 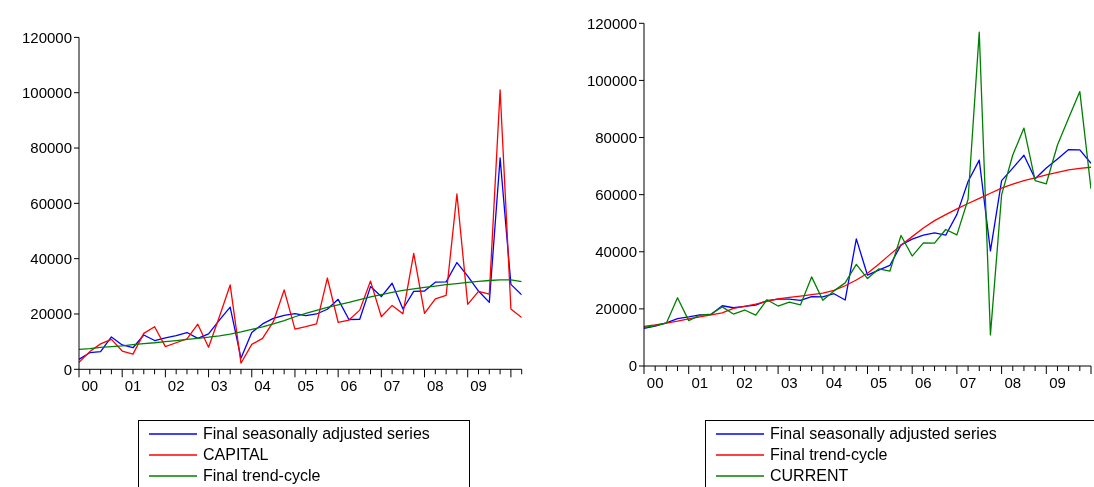 I want to click on legend-label: CURRENT, so click(x=809, y=475).